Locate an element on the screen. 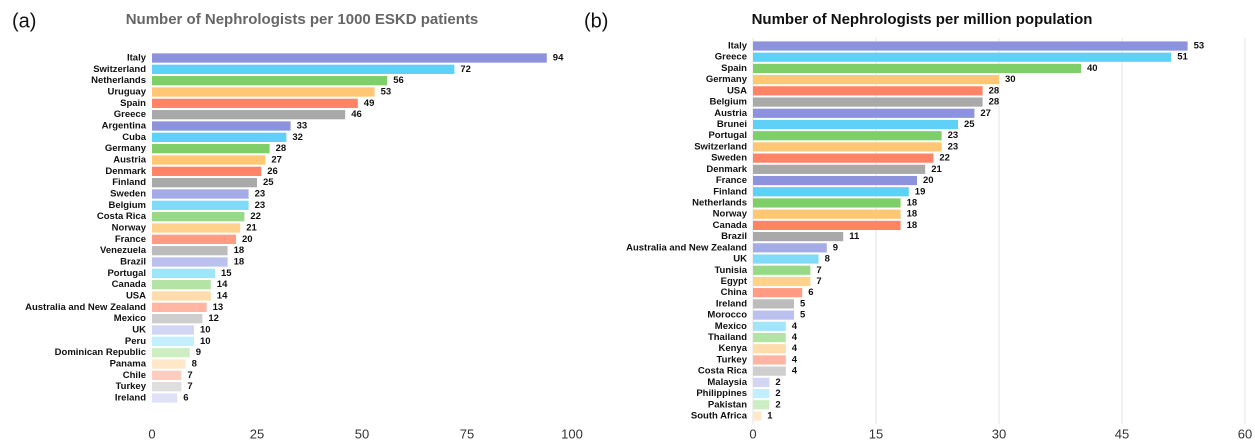  category-label: Australia and New Zealand is located at coordinates (85, 307).